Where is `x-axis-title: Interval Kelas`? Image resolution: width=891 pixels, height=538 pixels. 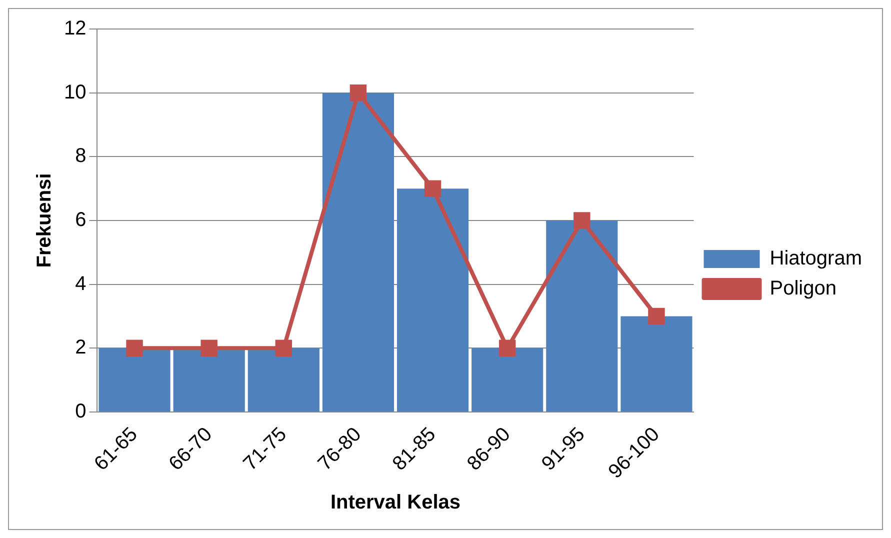 x-axis-title: Interval Kelas is located at coordinates (395, 503).